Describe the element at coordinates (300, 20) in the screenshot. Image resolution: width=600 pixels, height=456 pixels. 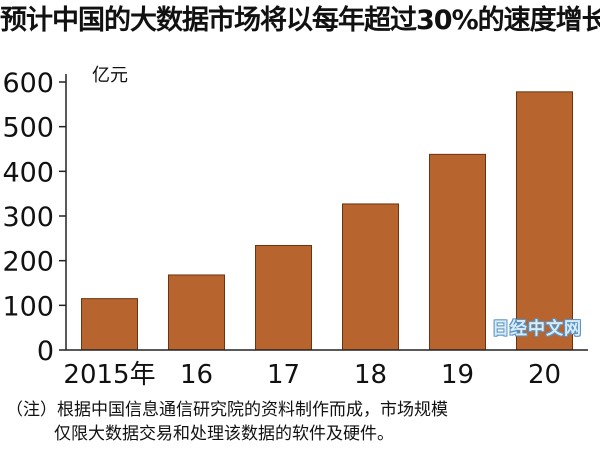
I see `chart-title: 预计中国的大数据市场将以每年超过30%的速度增长` at that location.